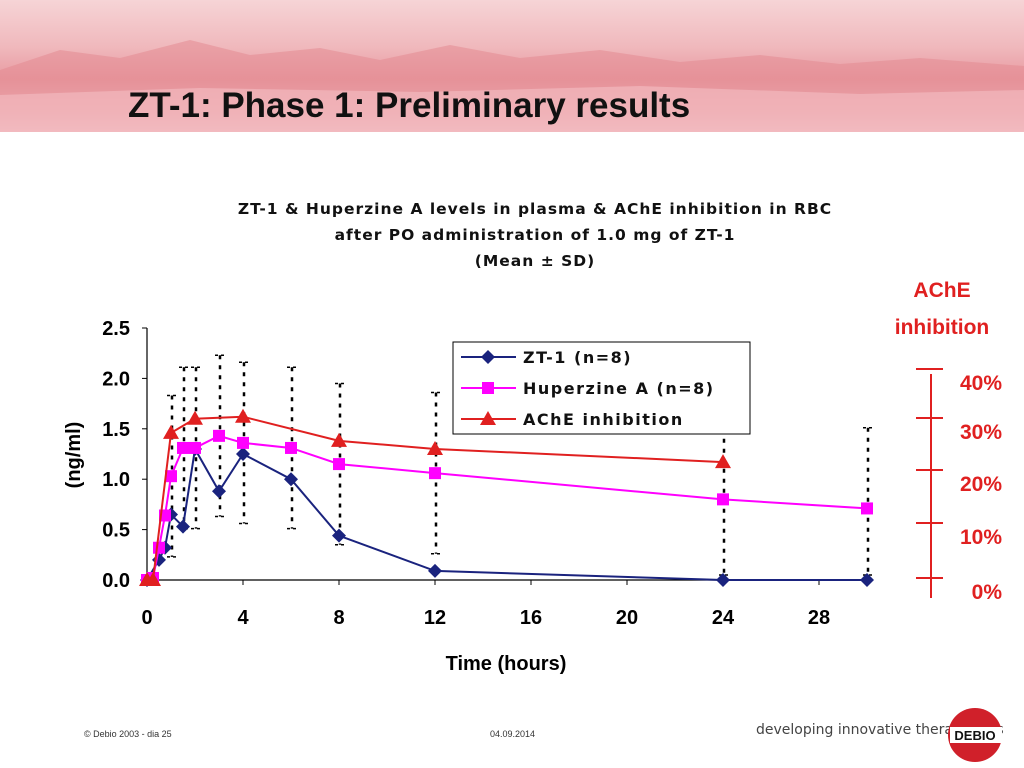 The image size is (1024, 768). What do you see at coordinates (513, 734) in the screenshot?
I see `footer-date: 04.09.2014` at bounding box center [513, 734].